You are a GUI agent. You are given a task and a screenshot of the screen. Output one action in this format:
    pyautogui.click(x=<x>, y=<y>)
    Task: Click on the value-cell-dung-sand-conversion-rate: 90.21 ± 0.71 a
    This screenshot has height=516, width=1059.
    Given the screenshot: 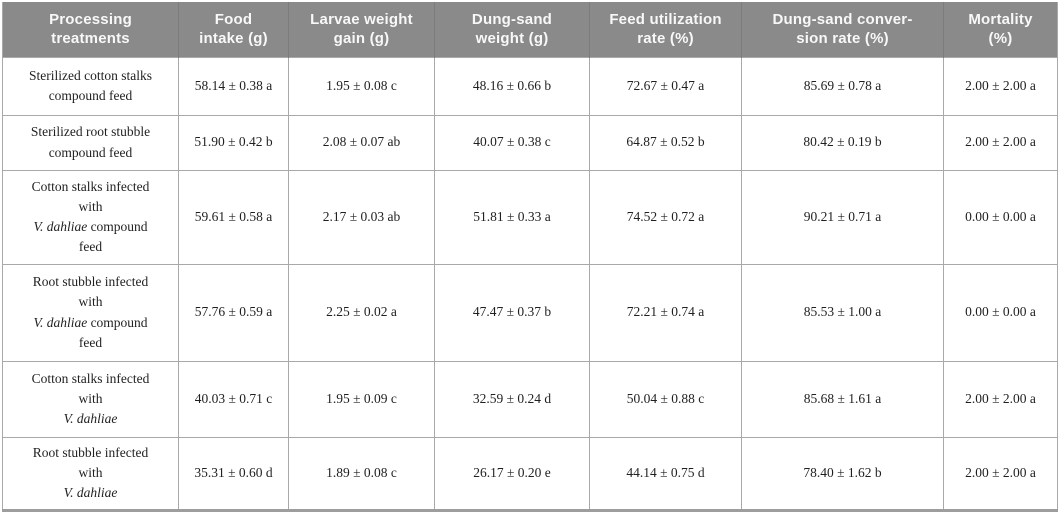 What is the action you would take?
    pyautogui.click(x=842, y=217)
    